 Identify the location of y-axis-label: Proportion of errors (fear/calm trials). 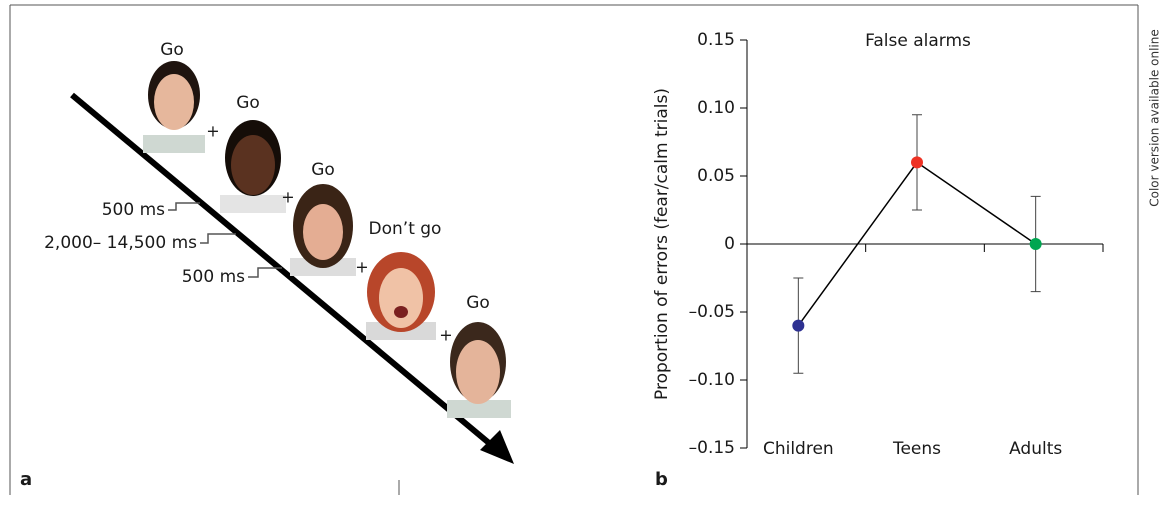
(662, 244).